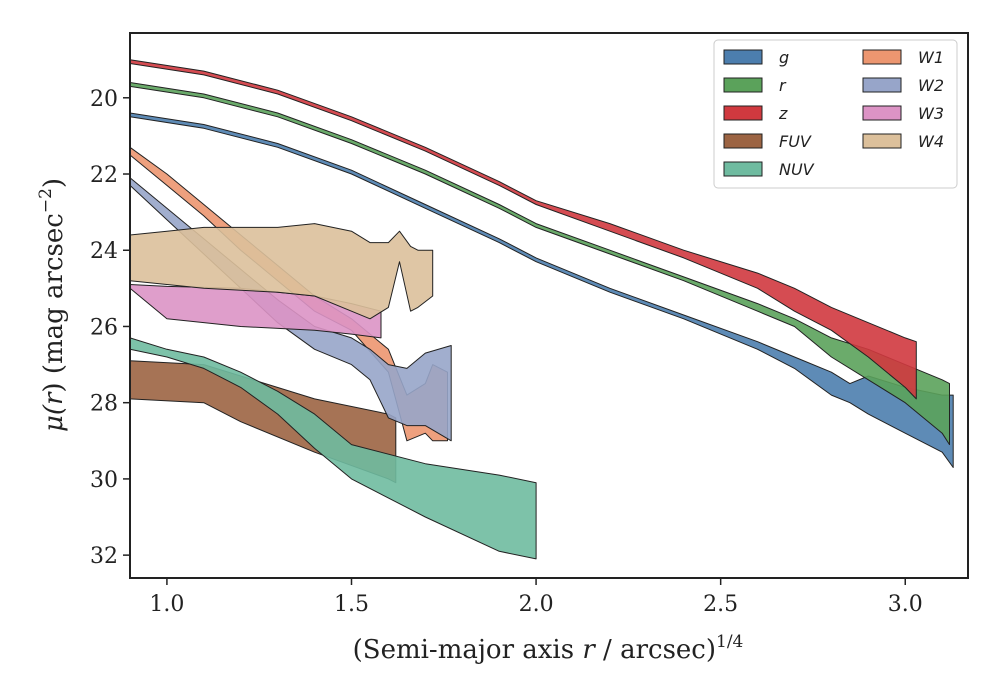 This screenshot has width=1000, height=700. Describe the element at coordinates (46, 200) in the screenshot. I see `y-axis-title-sup: −2` at that location.